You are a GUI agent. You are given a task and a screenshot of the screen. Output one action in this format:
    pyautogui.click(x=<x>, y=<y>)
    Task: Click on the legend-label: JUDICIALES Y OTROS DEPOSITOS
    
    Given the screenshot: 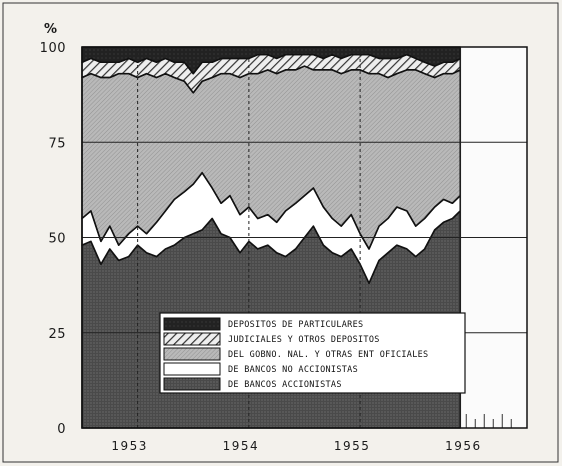 What is the action you would take?
    pyautogui.click(x=304, y=340)
    